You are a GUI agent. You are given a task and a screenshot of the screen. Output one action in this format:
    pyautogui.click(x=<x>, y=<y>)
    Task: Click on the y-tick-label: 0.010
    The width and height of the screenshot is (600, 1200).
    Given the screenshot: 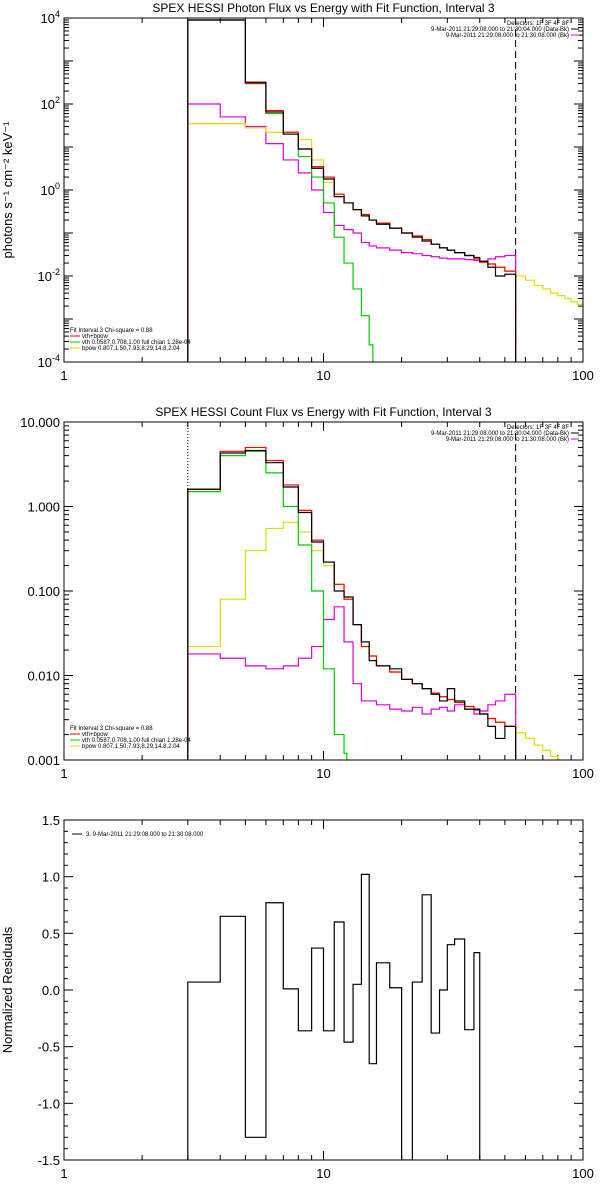 What is the action you would take?
    pyautogui.click(x=43, y=676)
    